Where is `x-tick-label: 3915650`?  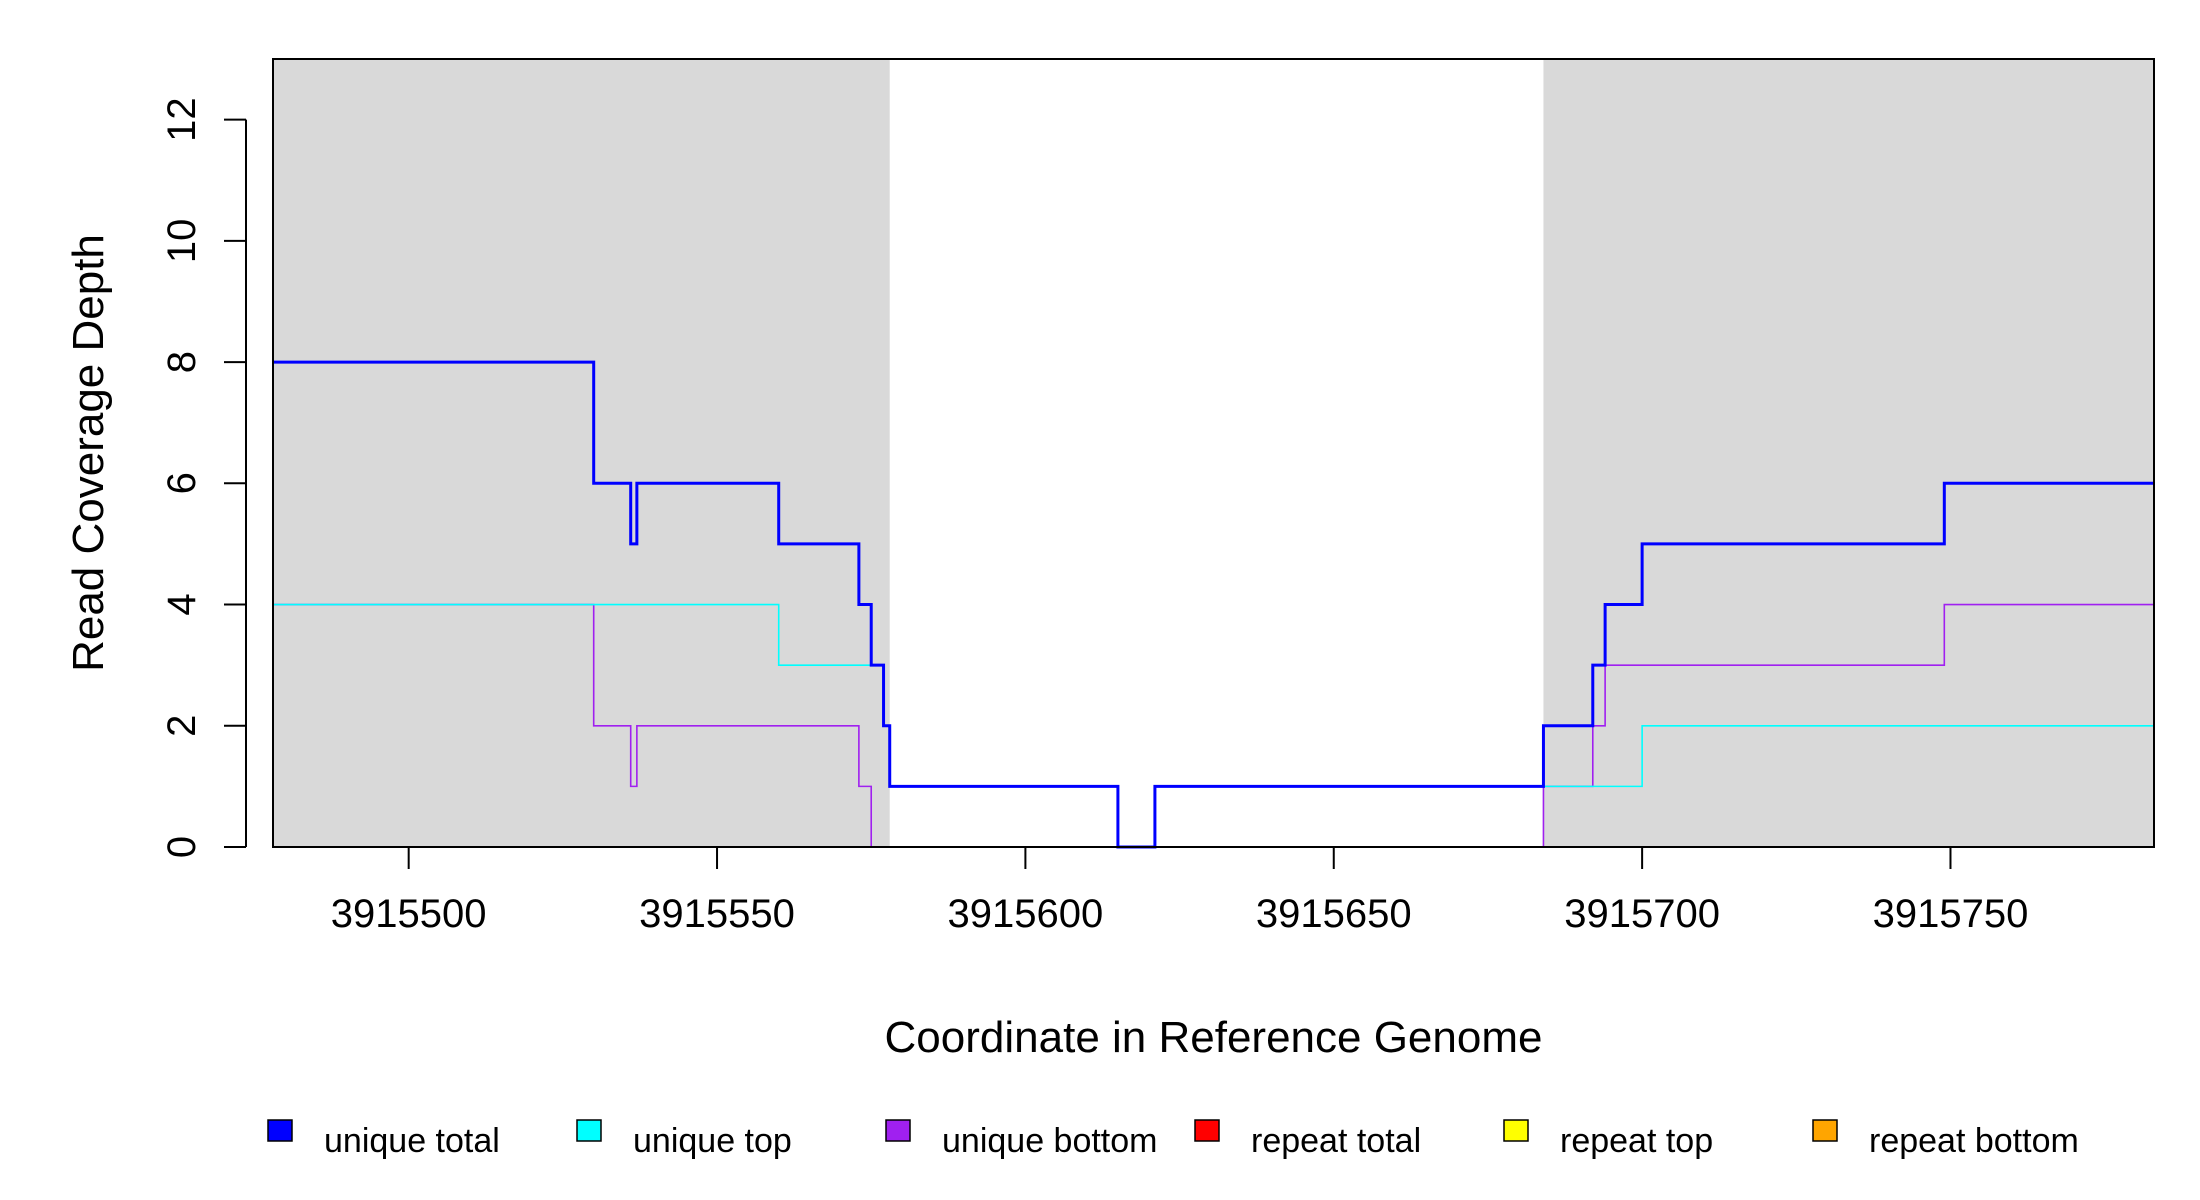
x-tick-label: 3915650 is located at coordinates (1334, 914).